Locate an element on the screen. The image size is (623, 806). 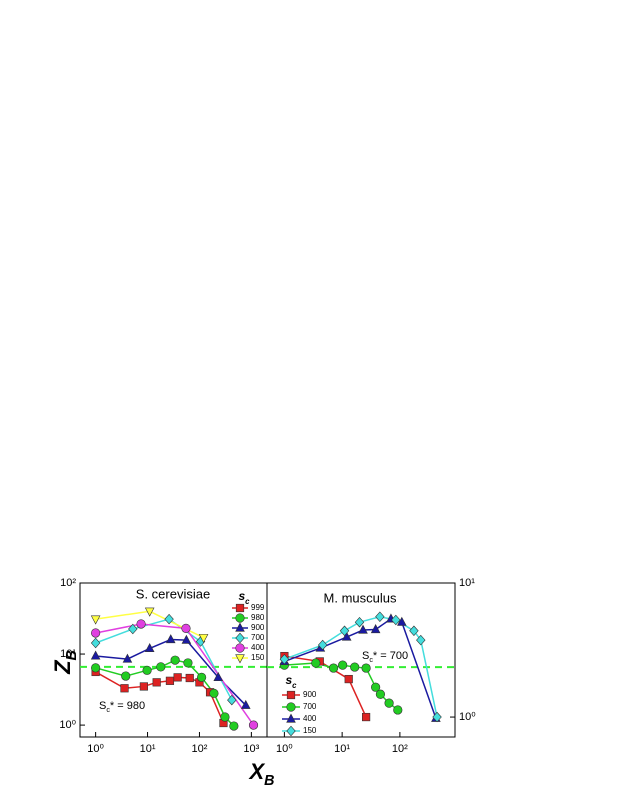
legend-title-part: s is located at coordinates (241, 596).